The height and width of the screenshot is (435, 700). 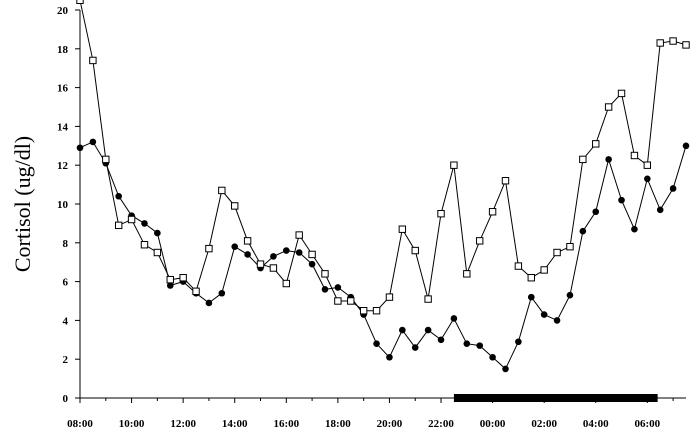 I want to click on y-tick-label: 8, so click(x=66, y=244).